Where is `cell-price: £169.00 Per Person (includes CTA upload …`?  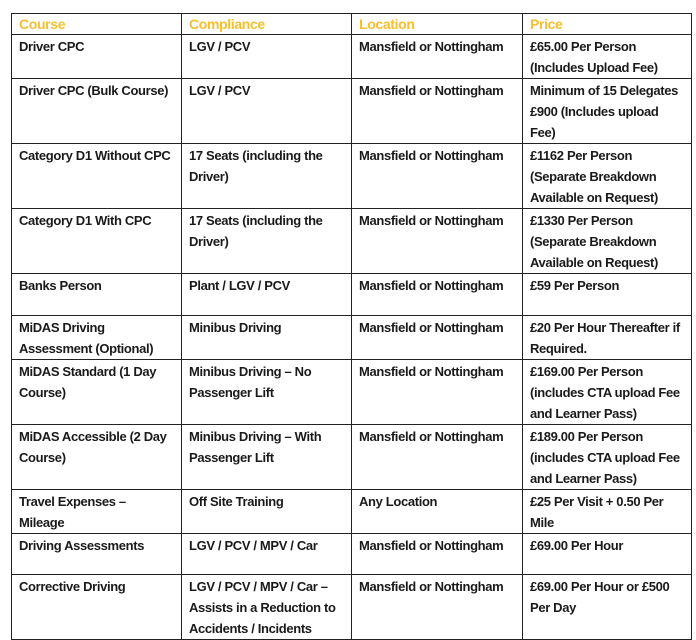 cell-price: £169.00 Per Person (includes CTA upload … is located at coordinates (607, 392).